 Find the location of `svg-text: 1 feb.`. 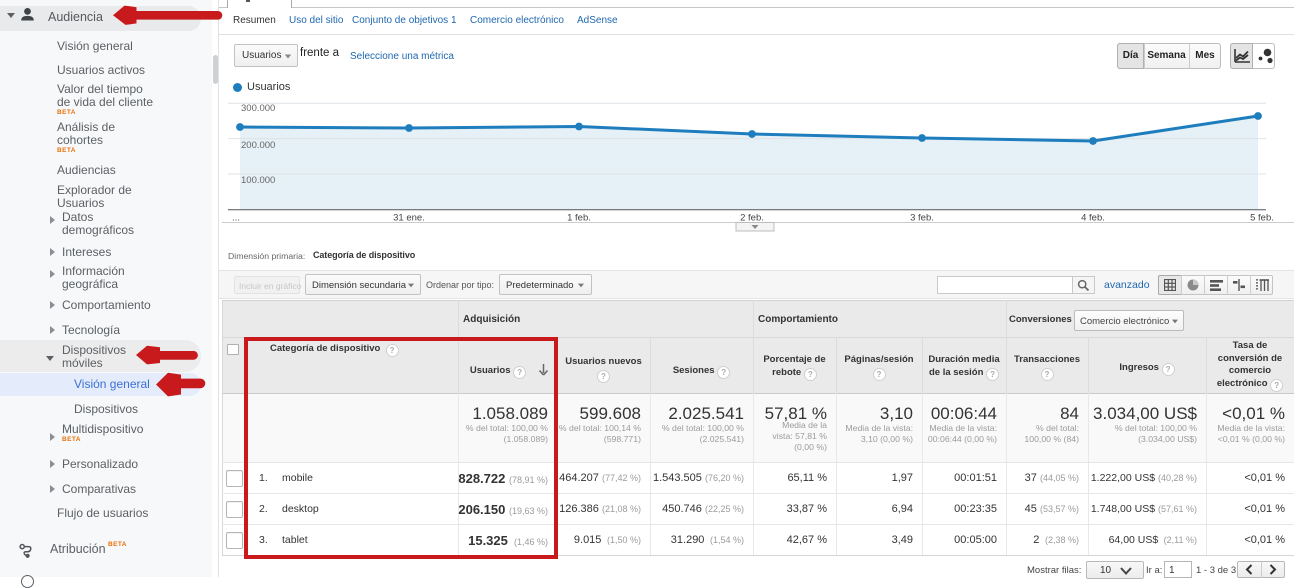

svg-text: 1 feb. is located at coordinates (579, 218).